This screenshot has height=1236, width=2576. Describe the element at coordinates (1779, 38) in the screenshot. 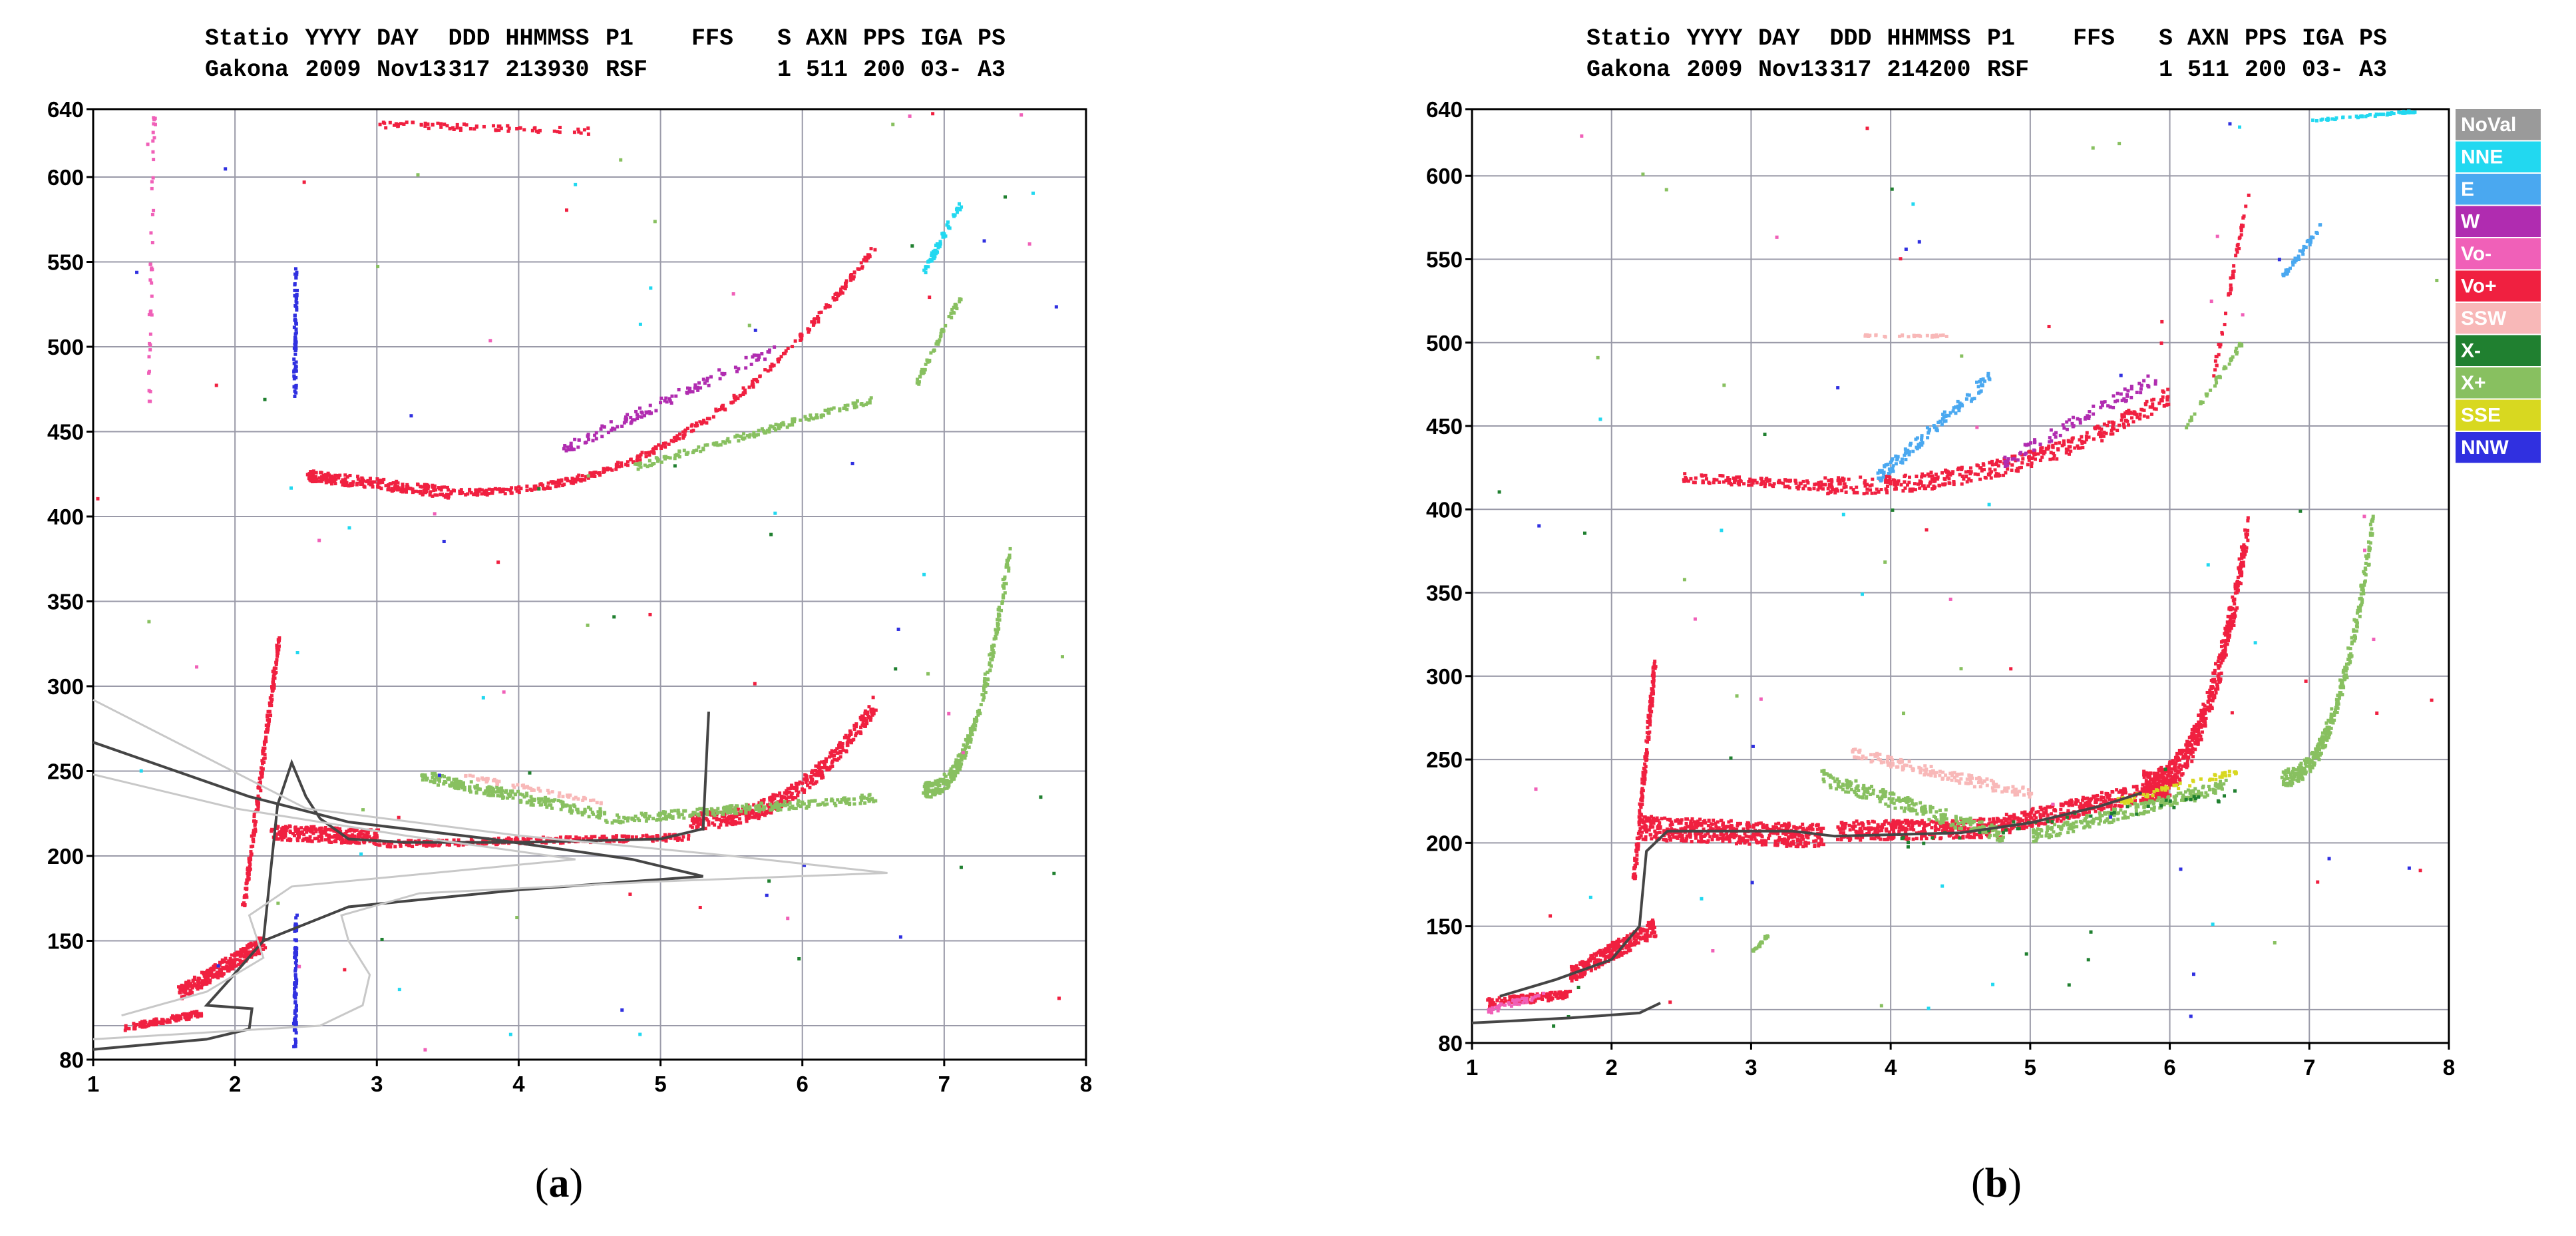

I see `header-label: DAY` at that location.